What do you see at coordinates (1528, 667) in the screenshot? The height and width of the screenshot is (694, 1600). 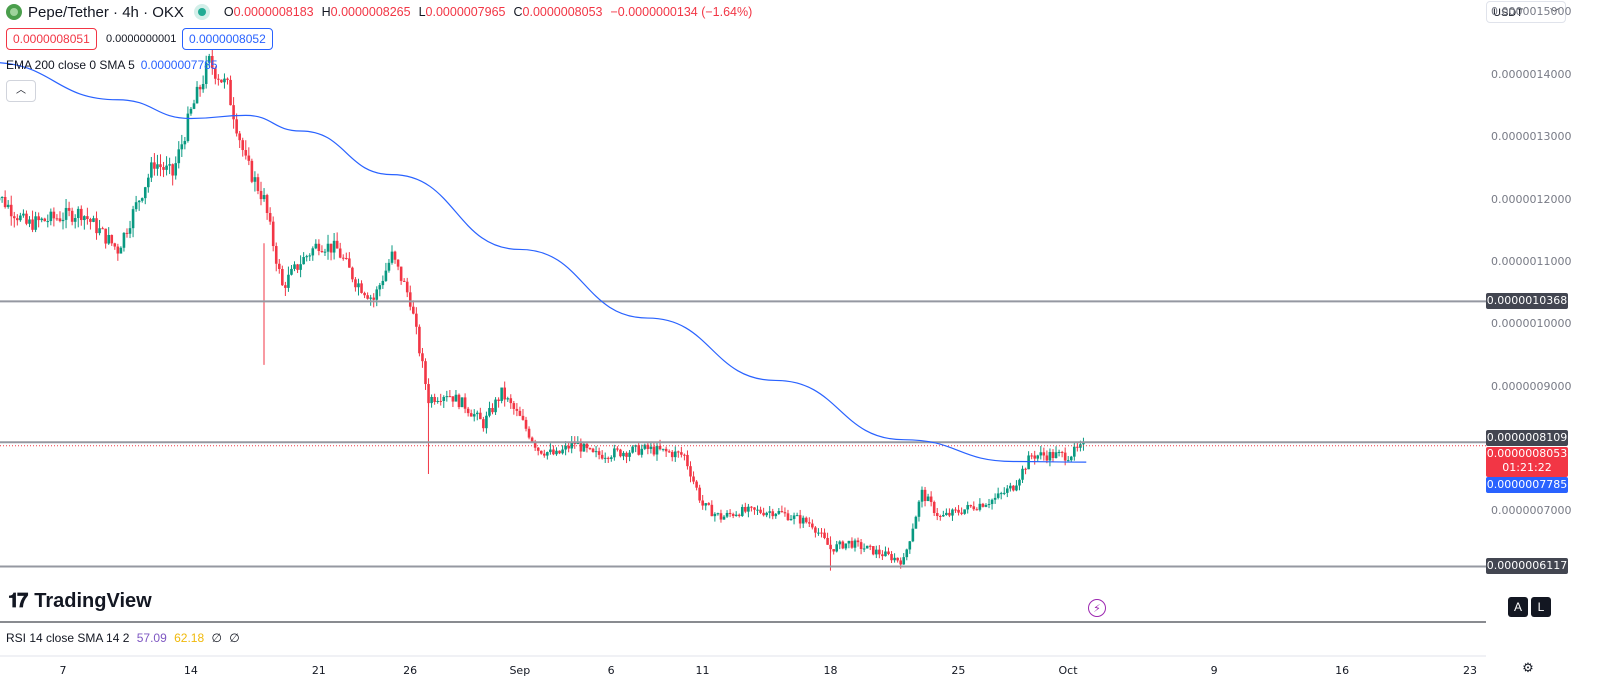 I see `gear-icon: ⚙` at bounding box center [1528, 667].